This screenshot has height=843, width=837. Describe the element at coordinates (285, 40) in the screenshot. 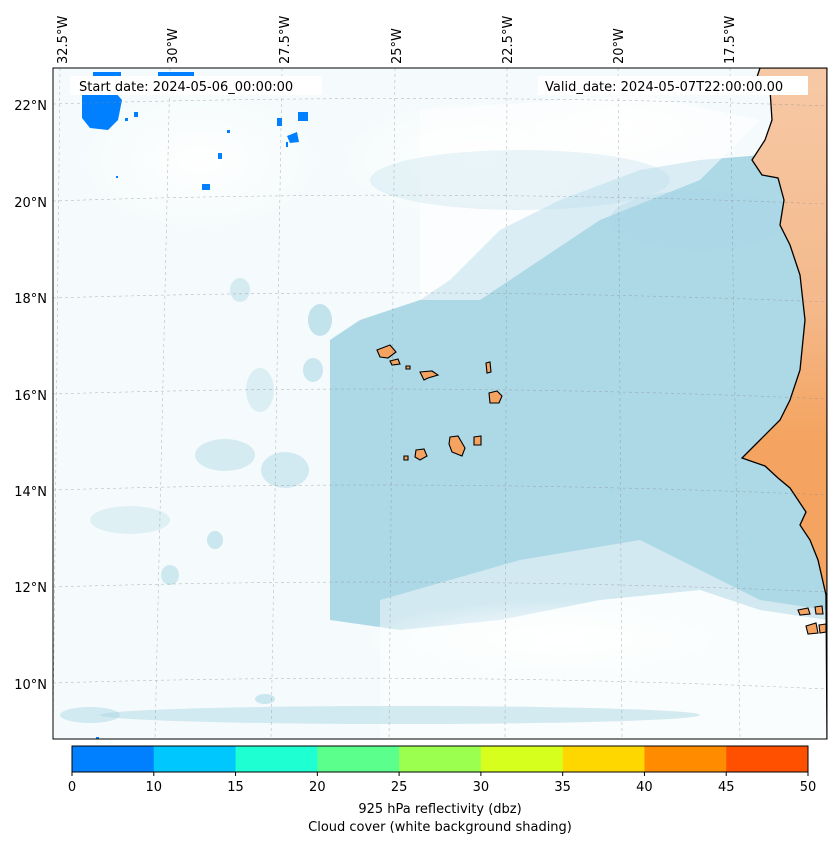

I see `lon-label: 27.5°W` at that location.